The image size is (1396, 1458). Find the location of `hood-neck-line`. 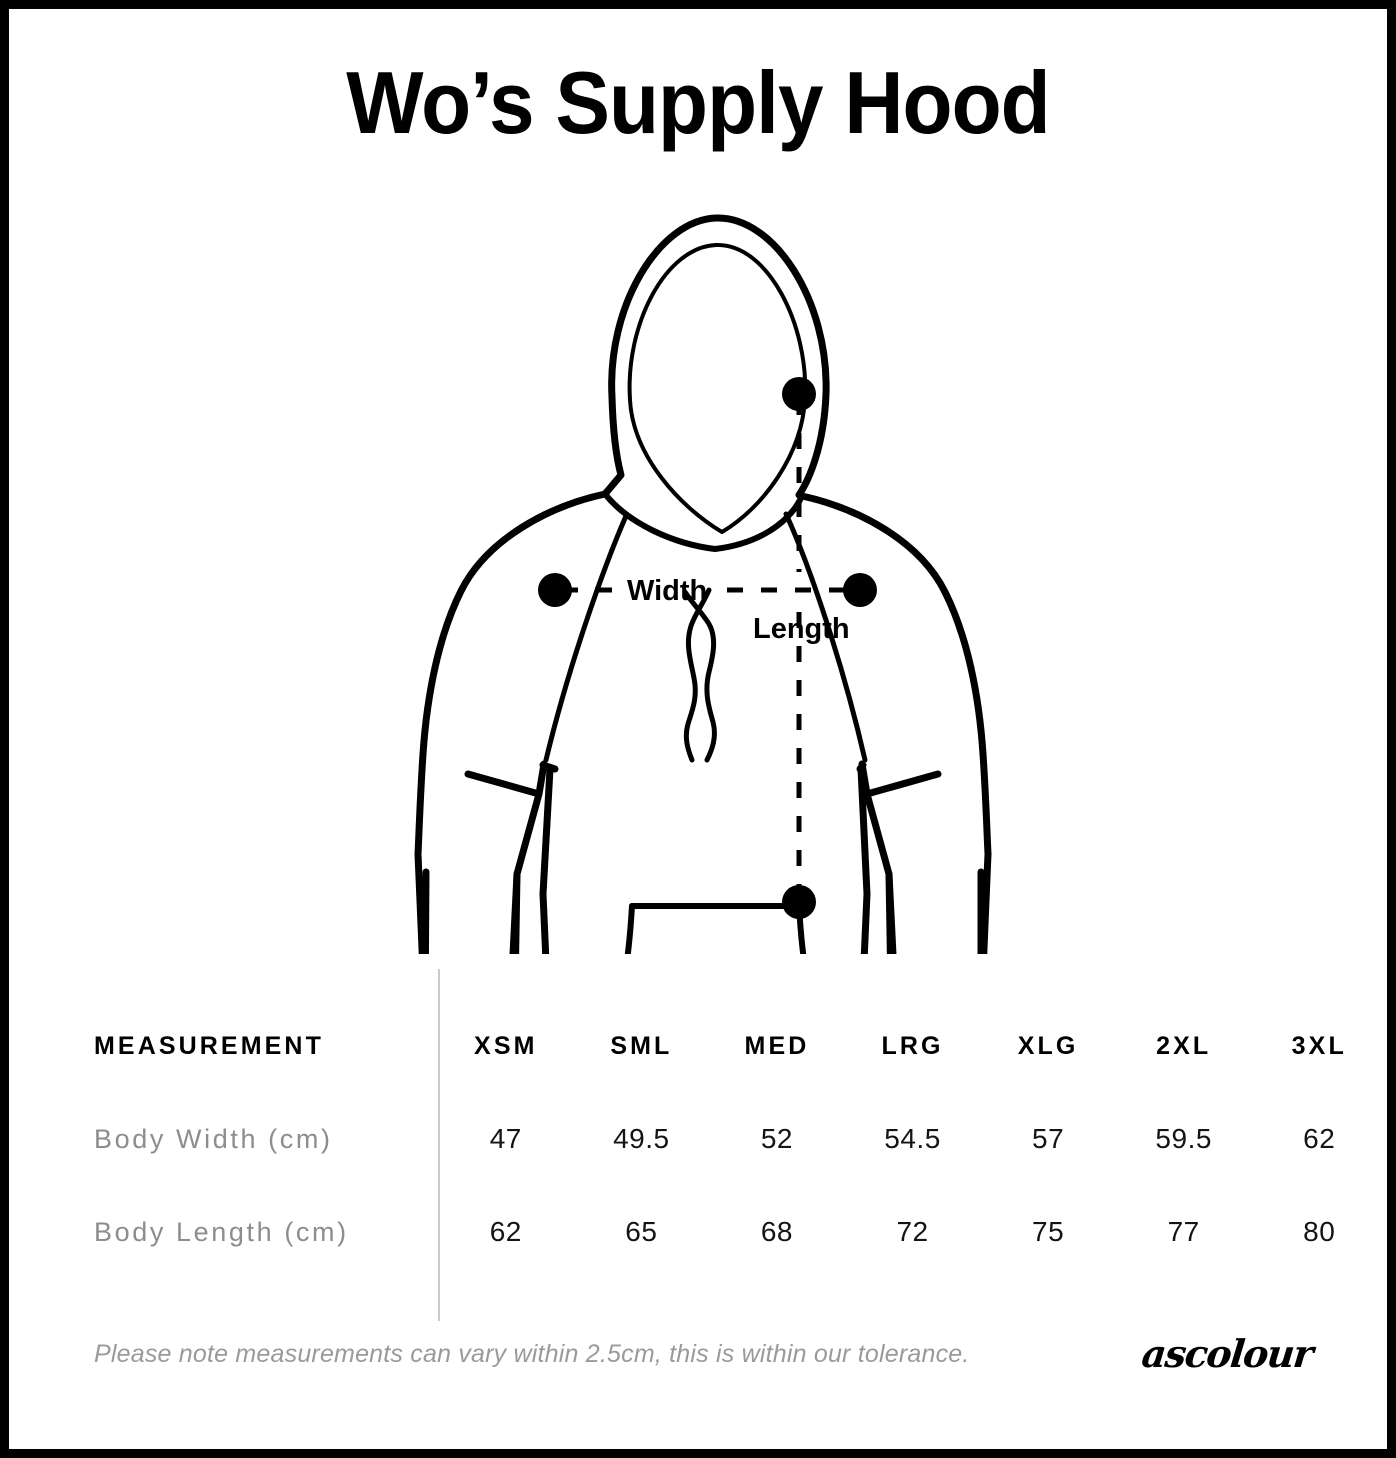

hood-neck-line is located at coordinates (703, 521).